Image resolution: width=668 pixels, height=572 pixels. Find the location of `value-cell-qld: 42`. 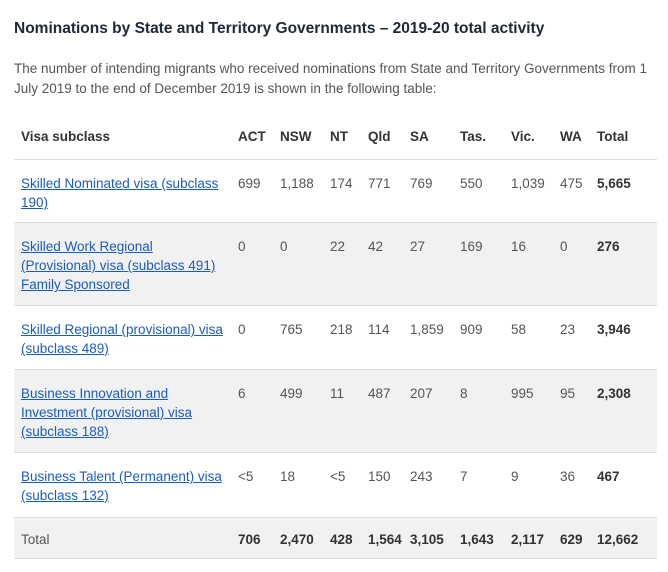

value-cell-qld: 42 is located at coordinates (382, 264).